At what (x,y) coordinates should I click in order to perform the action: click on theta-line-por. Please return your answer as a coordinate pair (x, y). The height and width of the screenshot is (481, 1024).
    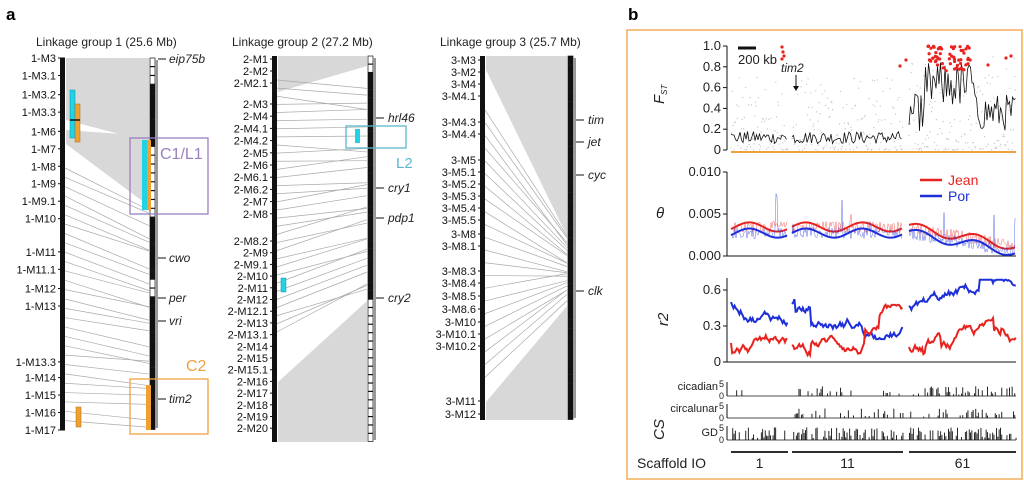
    Looking at the image, I should click on (962, 242).